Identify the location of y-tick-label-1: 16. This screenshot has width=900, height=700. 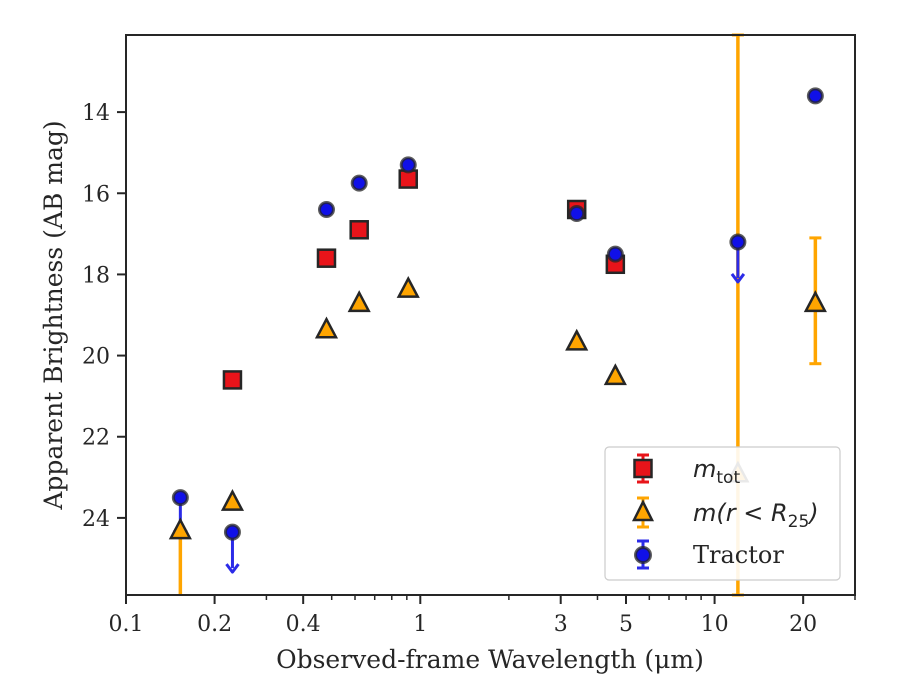
(96, 194).